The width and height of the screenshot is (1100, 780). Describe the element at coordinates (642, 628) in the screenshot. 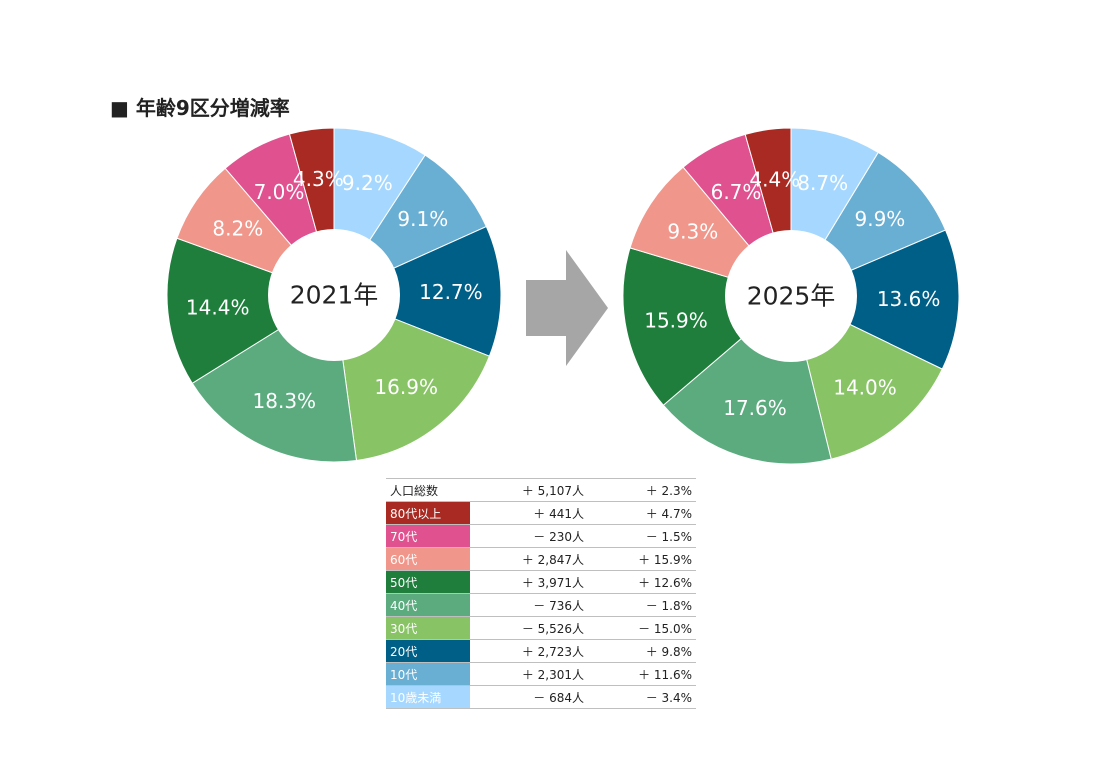

I see `row-rate: － 15.0%` at that location.